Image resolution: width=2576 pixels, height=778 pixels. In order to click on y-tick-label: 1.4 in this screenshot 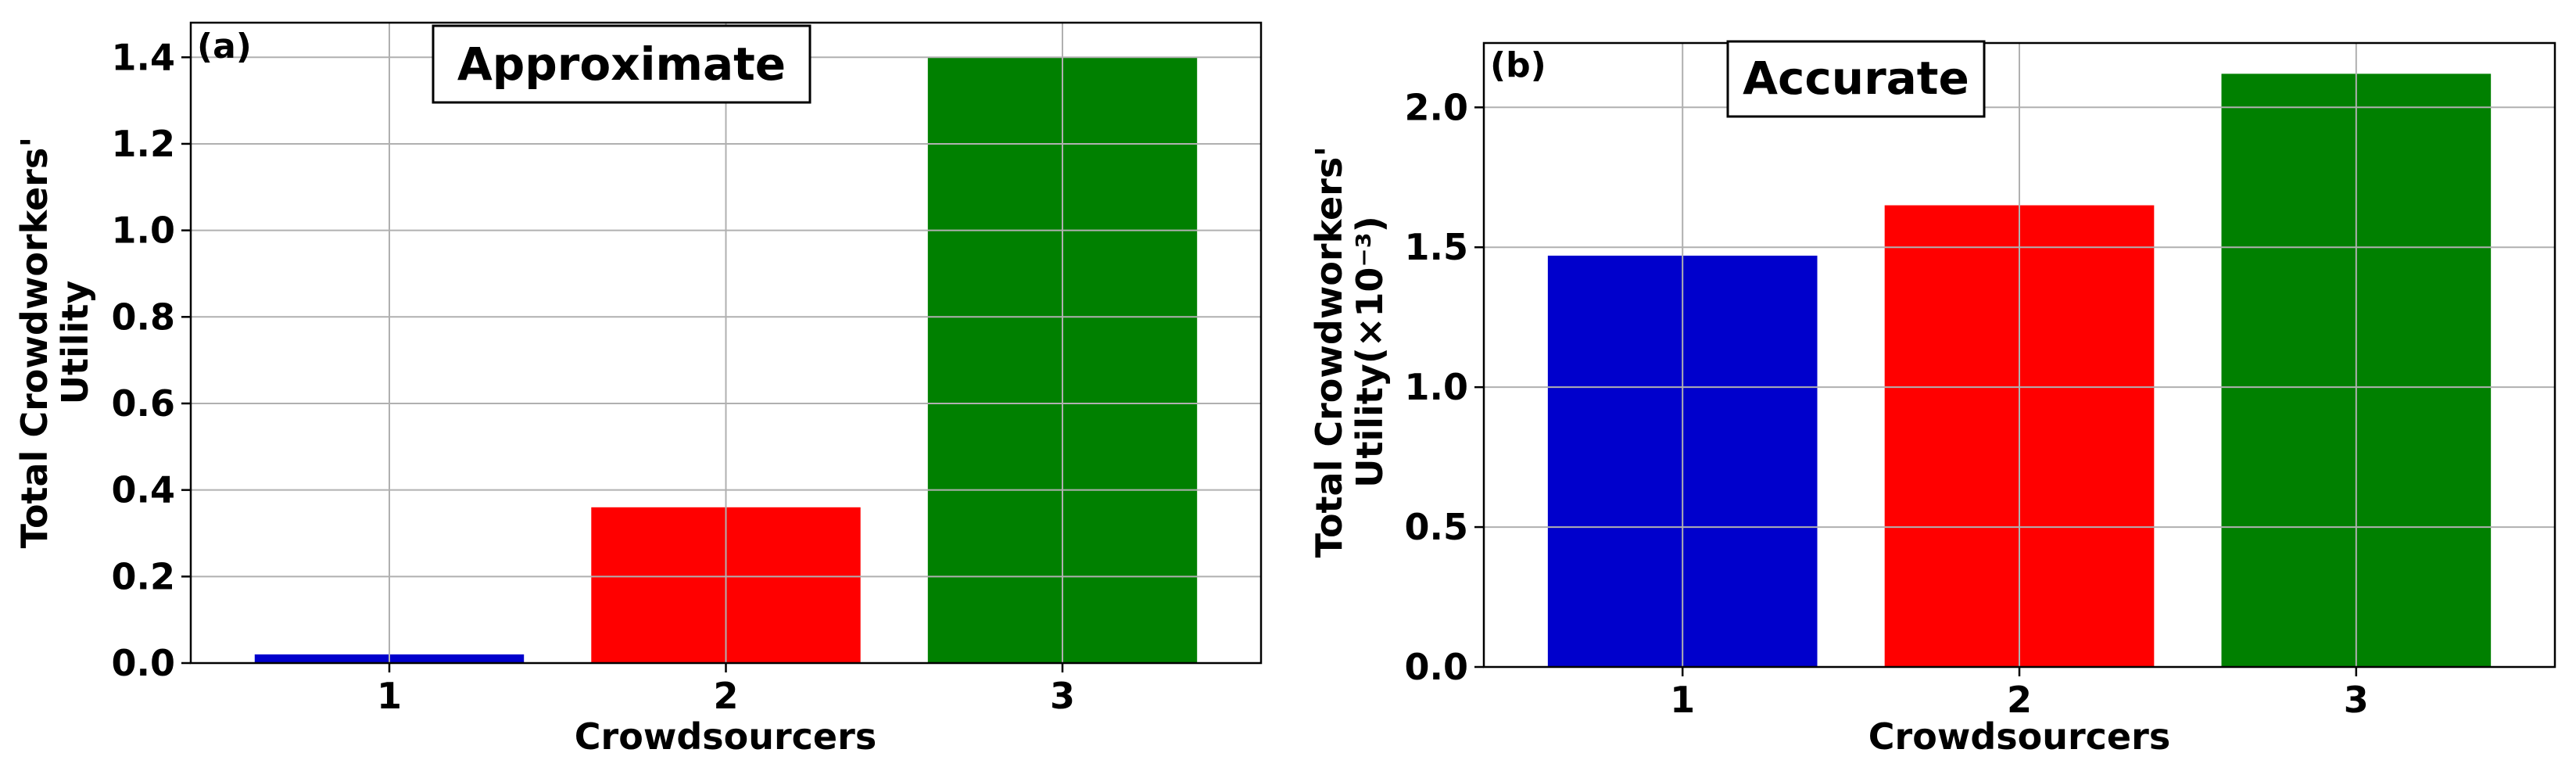, I will do `click(144, 57)`.